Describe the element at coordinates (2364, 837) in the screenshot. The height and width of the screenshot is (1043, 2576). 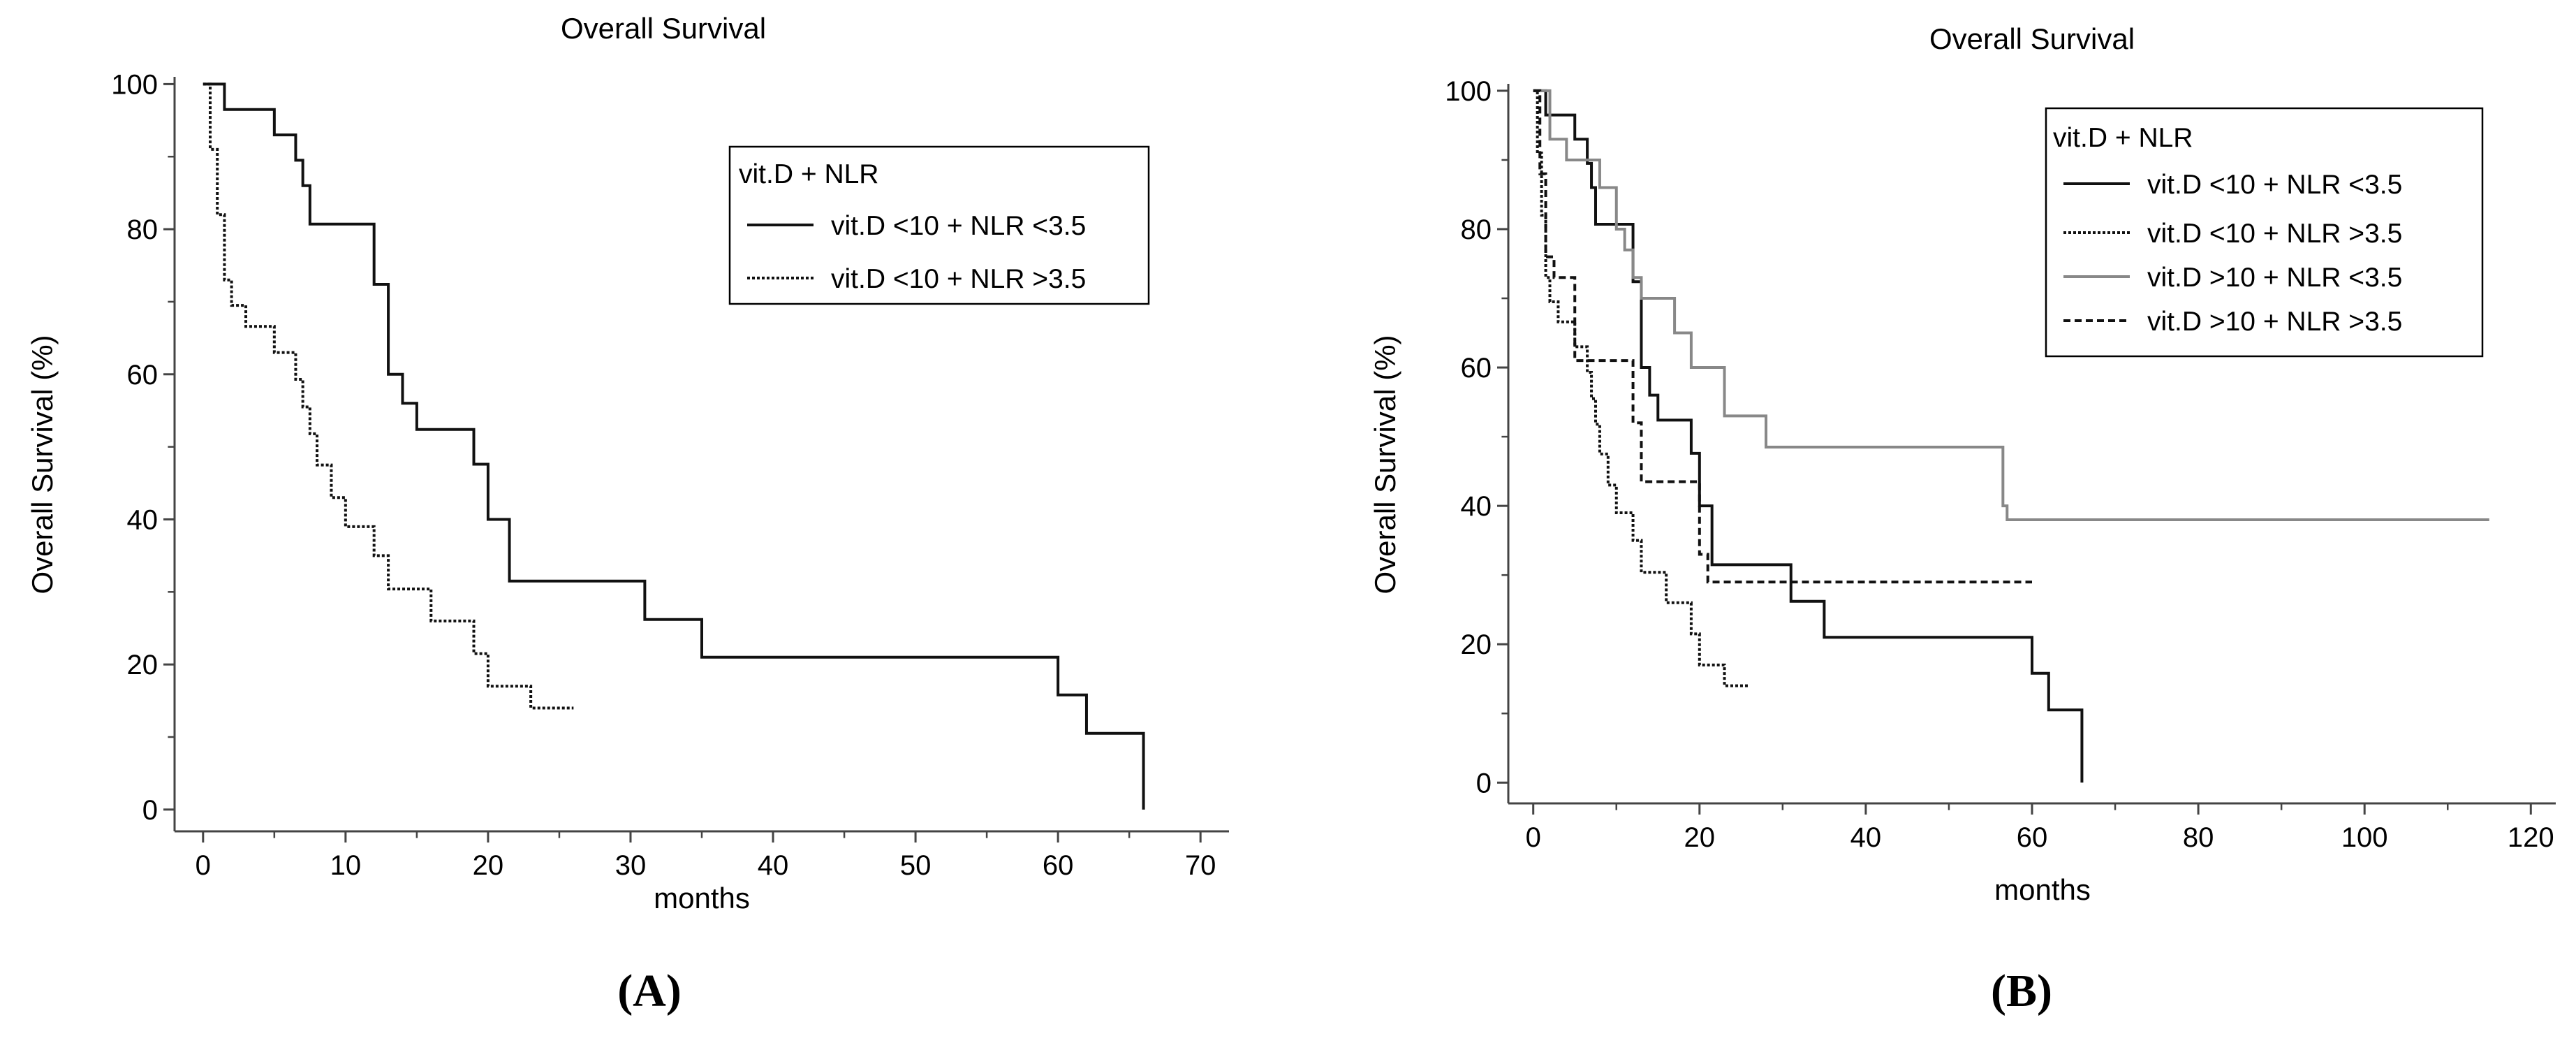
I see `x-tick-label: 100` at that location.